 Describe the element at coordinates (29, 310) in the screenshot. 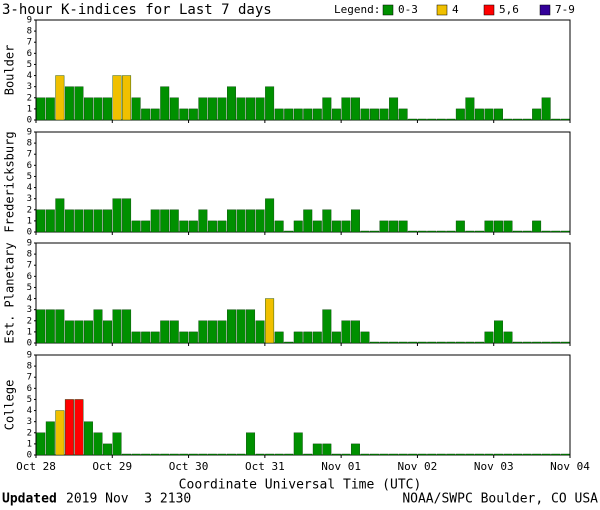

I see `y-tick-label: 3` at that location.